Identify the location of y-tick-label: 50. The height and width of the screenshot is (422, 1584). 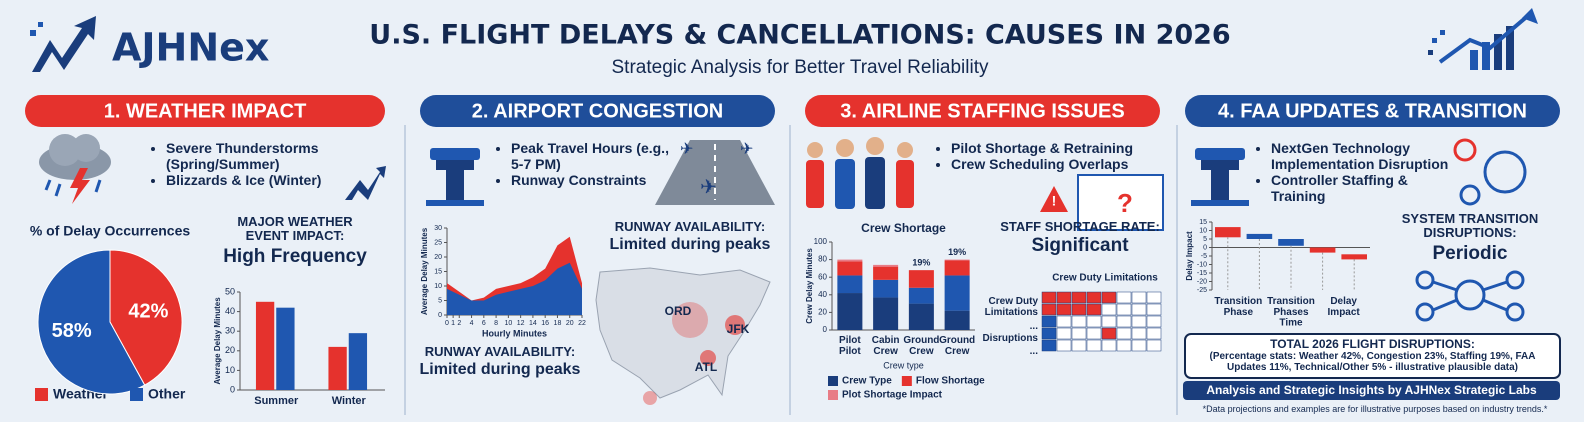
(230, 291).